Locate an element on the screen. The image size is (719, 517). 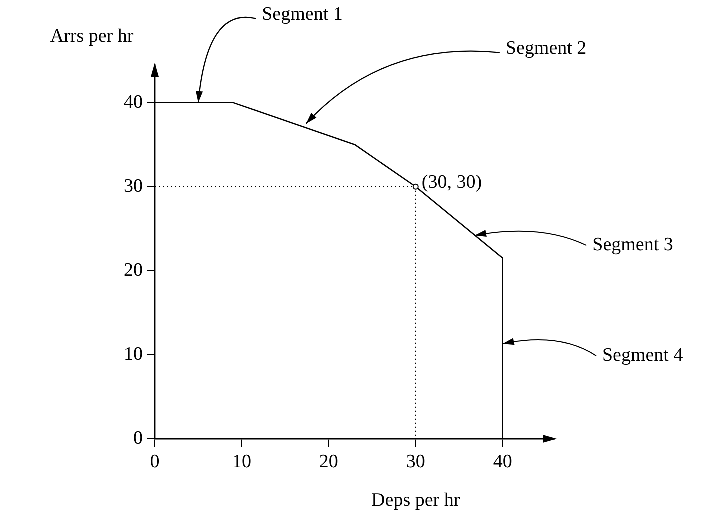
y-tick-label: 0 is located at coordinates (138, 438).